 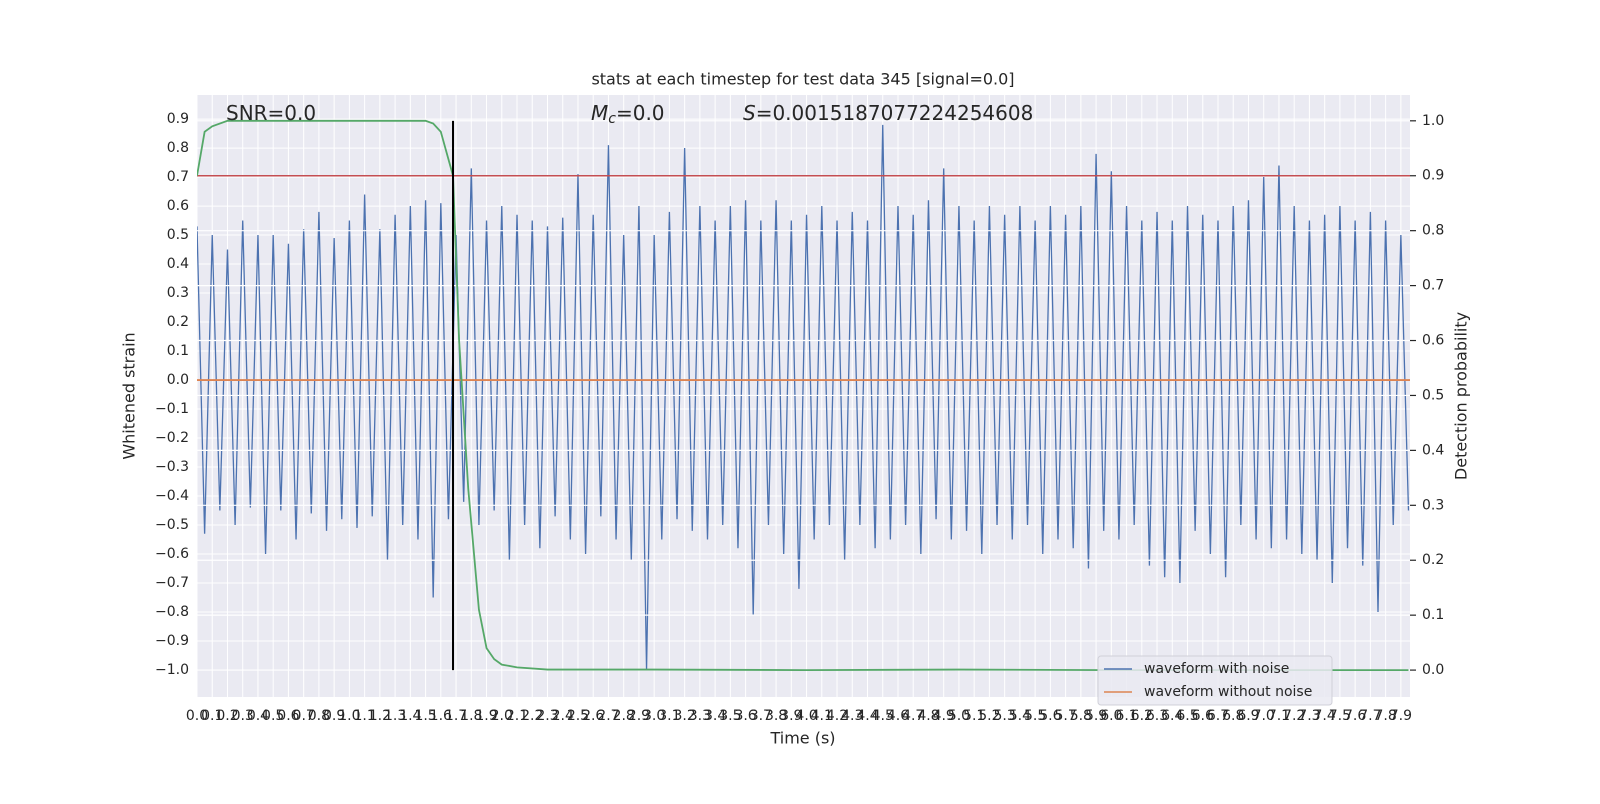 I want to click on x-tick-label: 1.3, so click(x=395, y=716).